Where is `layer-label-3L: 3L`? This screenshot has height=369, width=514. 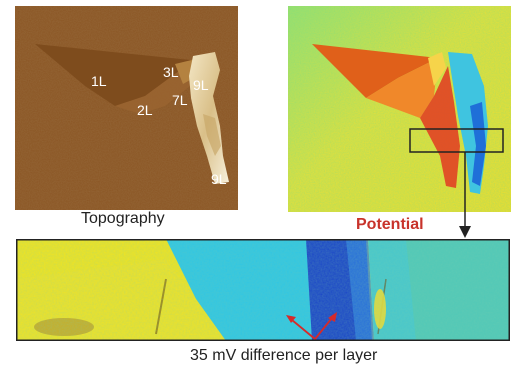
layer-label-3L: 3L is located at coordinates (171, 72).